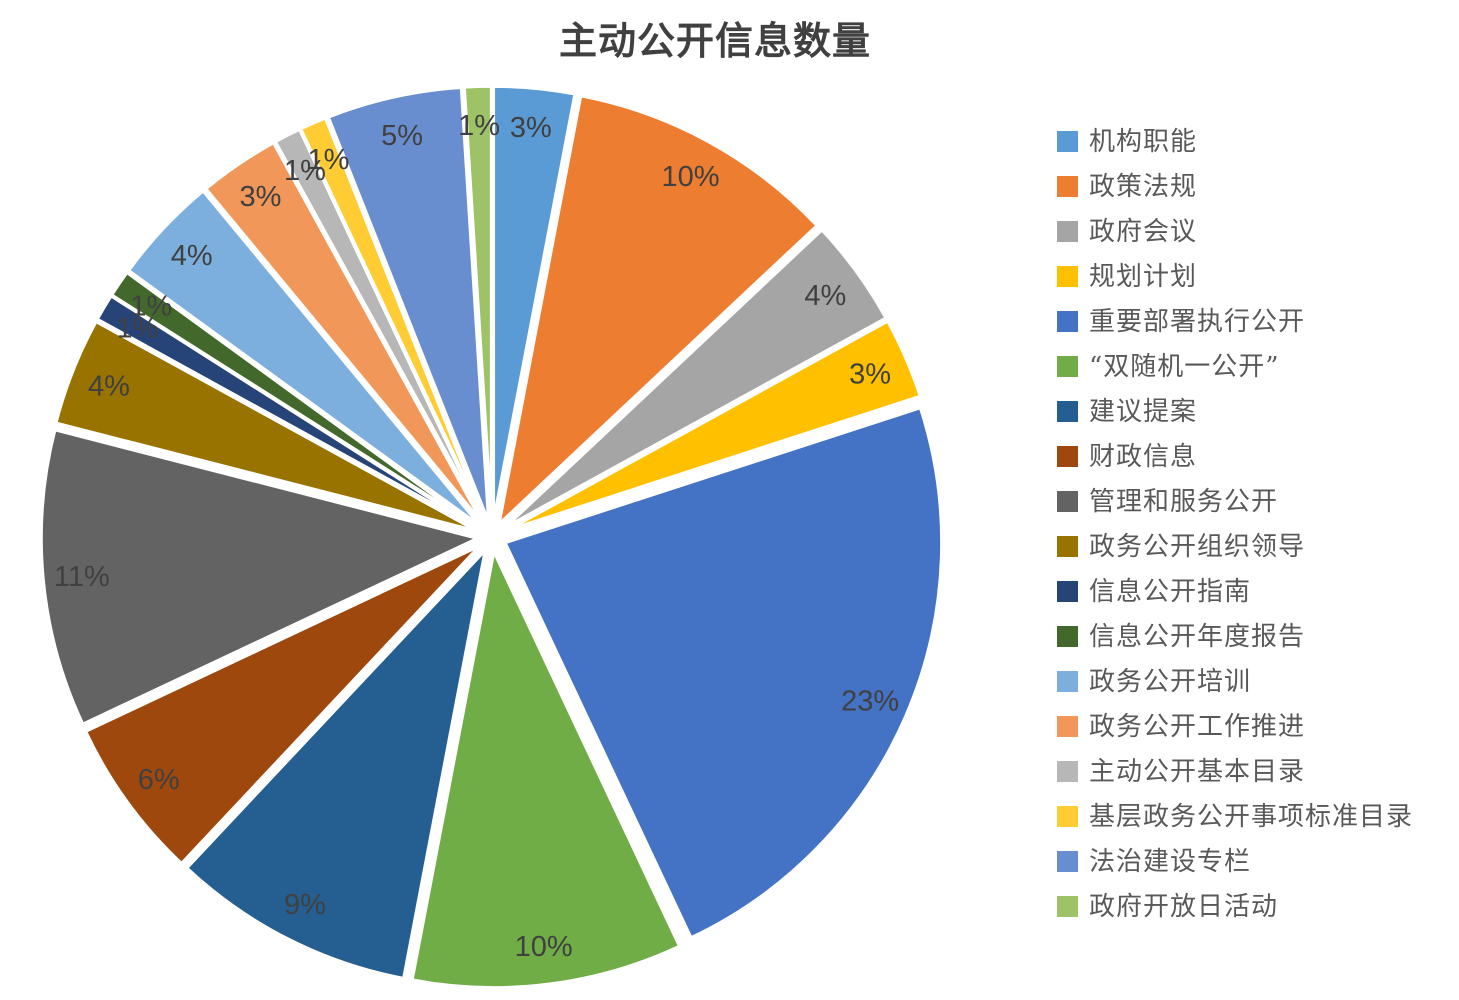 The width and height of the screenshot is (1459, 1000). Describe the element at coordinates (1251, 816) in the screenshot. I see `legend-label: 基层政务公开事项标准目录` at that location.